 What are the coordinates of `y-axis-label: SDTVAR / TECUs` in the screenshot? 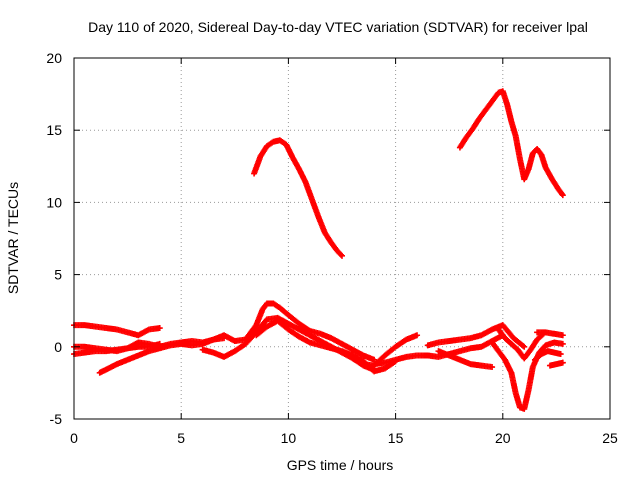 It's located at (13, 238).